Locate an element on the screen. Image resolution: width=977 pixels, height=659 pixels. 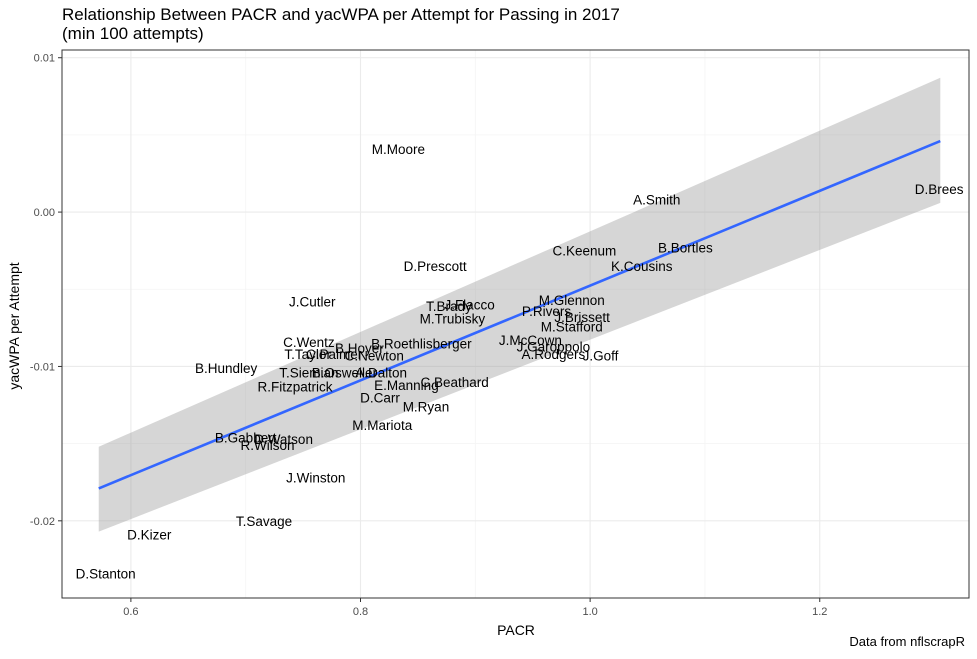
point-label: C.Keenum is located at coordinates (584, 251).